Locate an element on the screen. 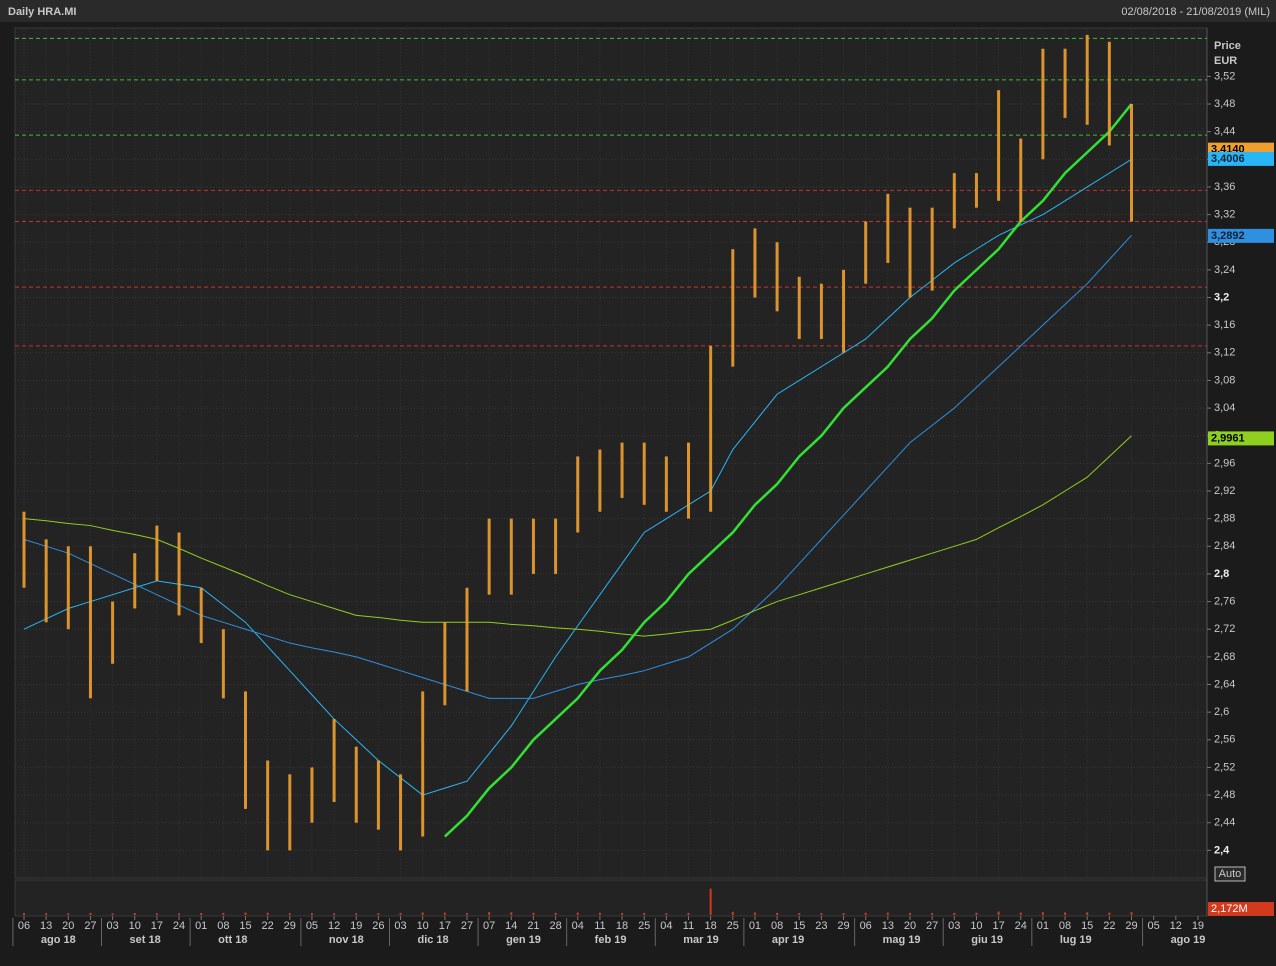 The image size is (1276, 966). y-tick-label: 3,2 is located at coordinates (1221, 297).